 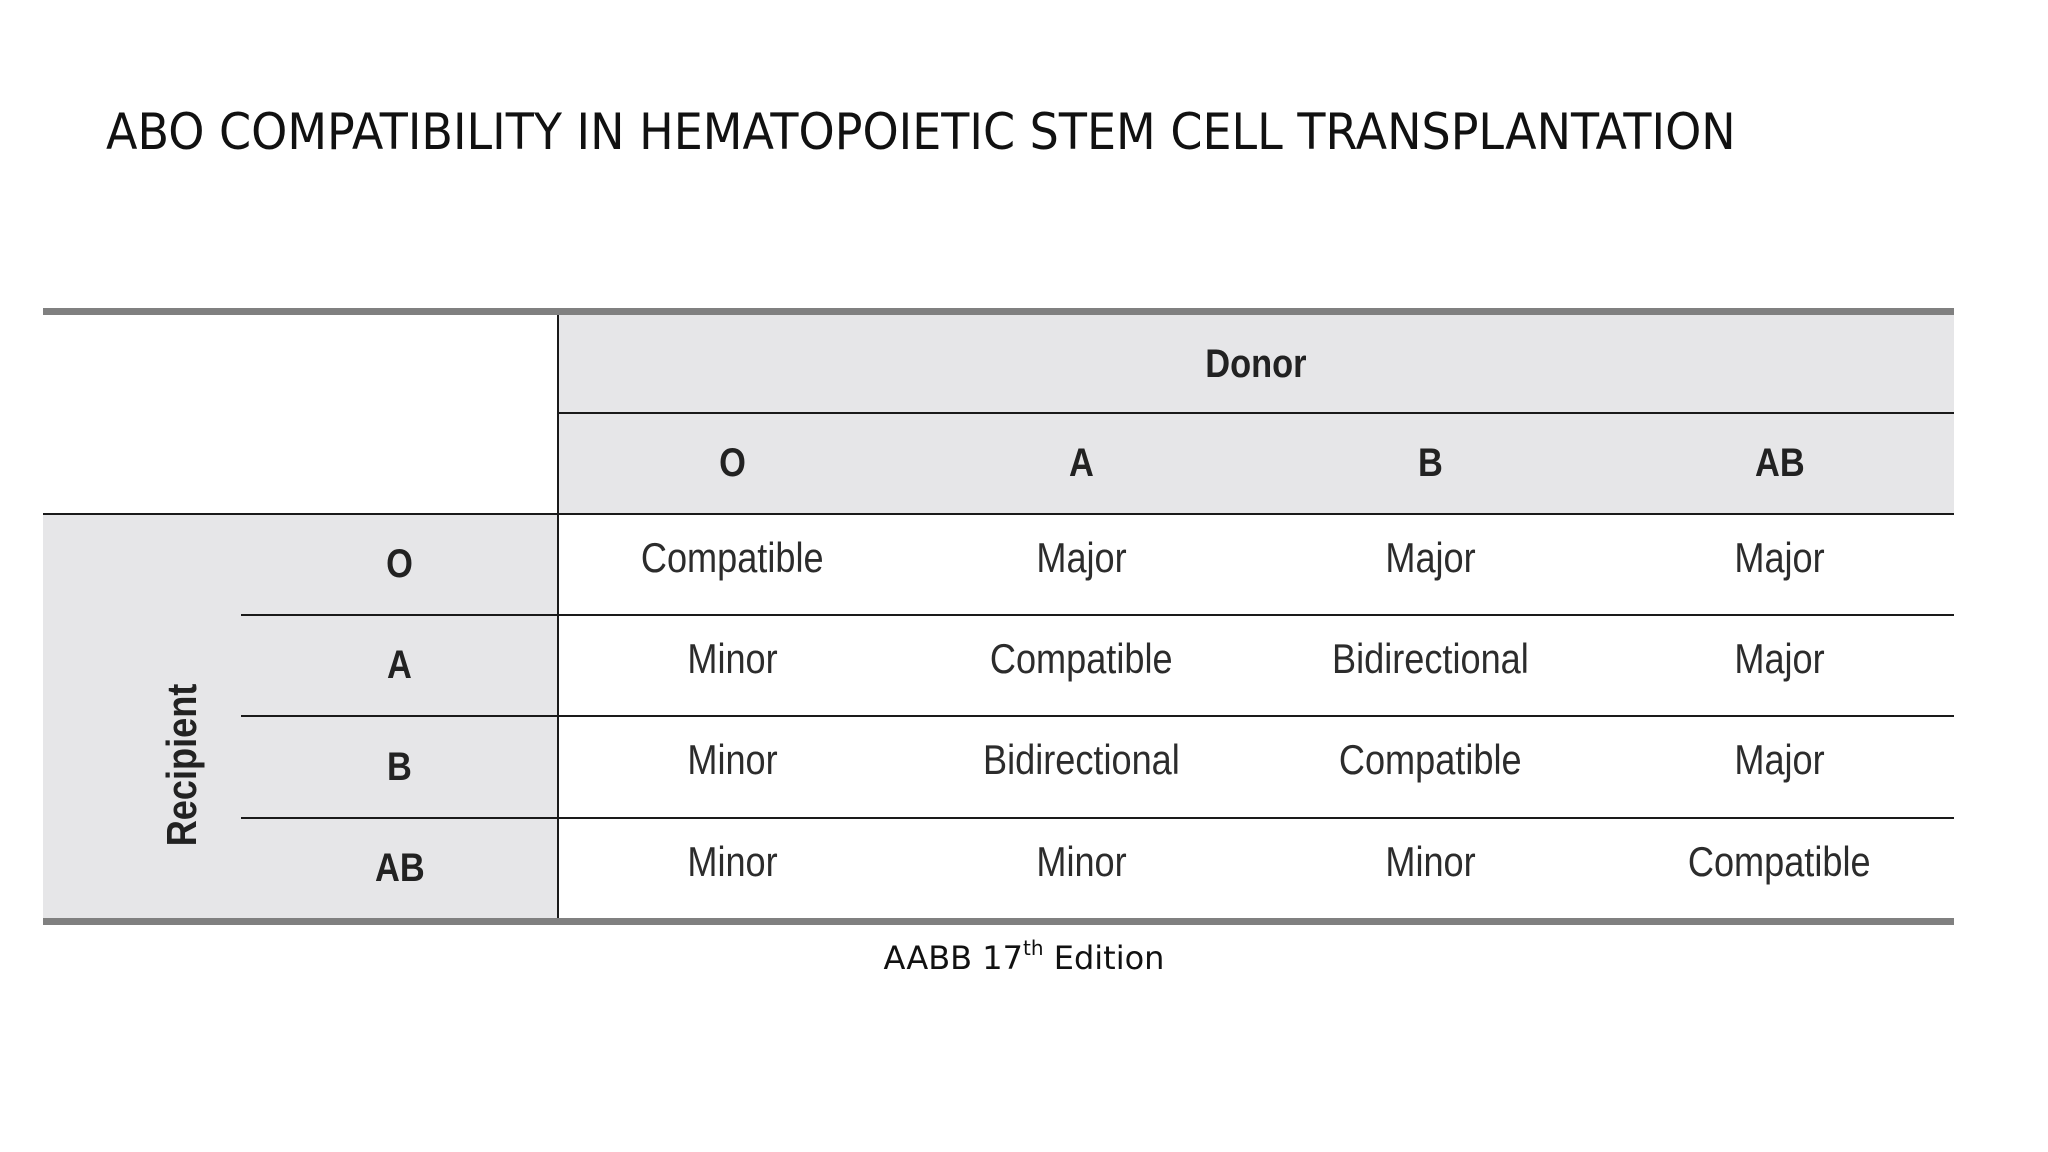 I want to click on column-header-label: O, so click(x=732, y=463).